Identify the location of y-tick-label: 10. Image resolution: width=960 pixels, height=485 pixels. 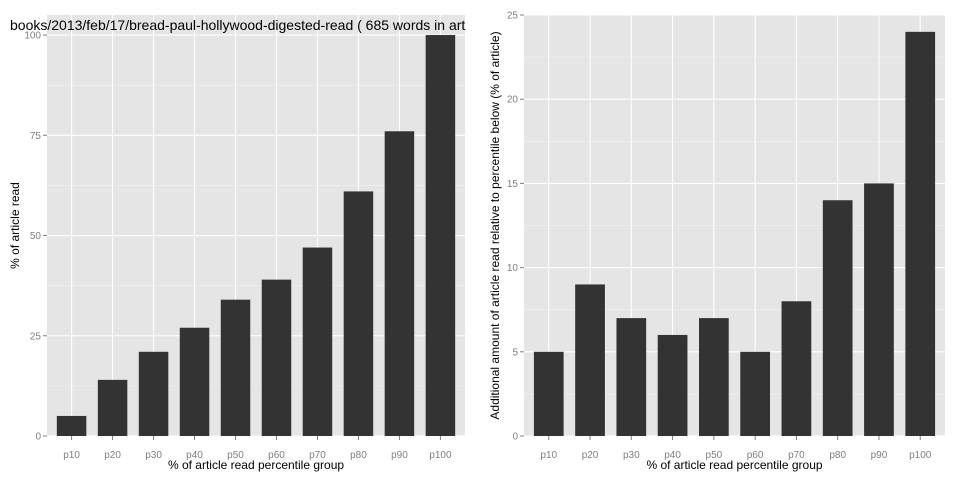
(513, 268).